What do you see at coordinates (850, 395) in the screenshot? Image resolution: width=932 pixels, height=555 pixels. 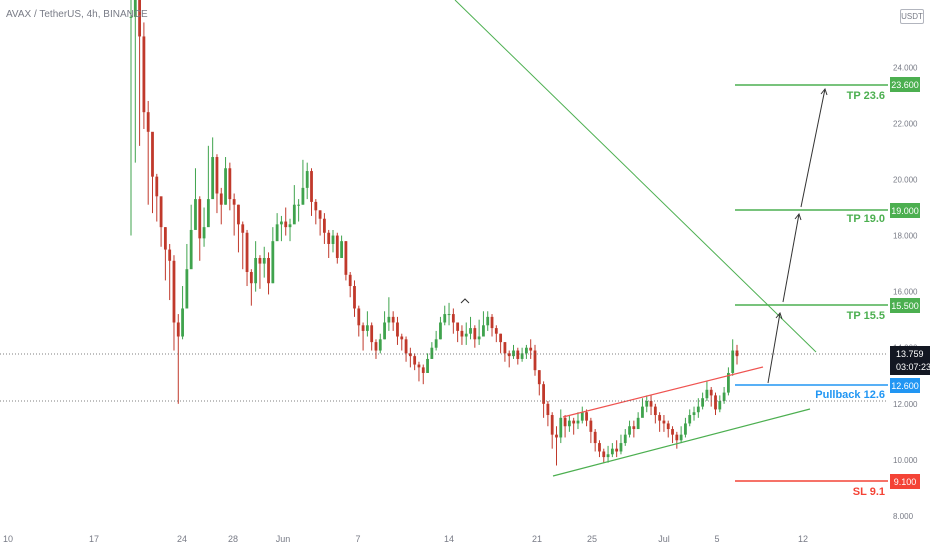 I see `pullback-annotation: Pullback 12.6` at bounding box center [850, 395].